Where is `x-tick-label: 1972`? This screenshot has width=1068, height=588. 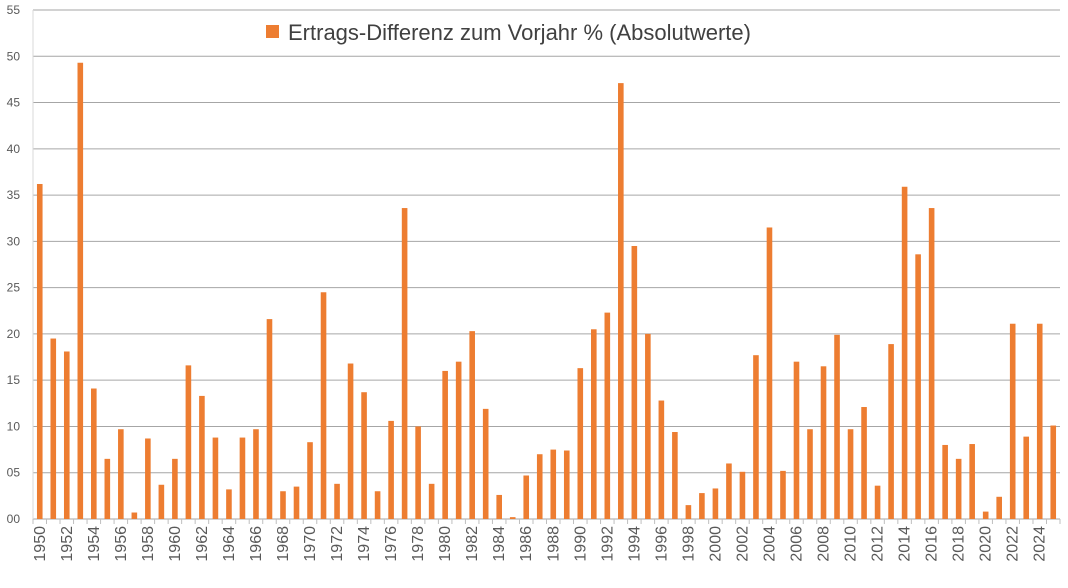 x-tick-label: 1972 is located at coordinates (337, 544).